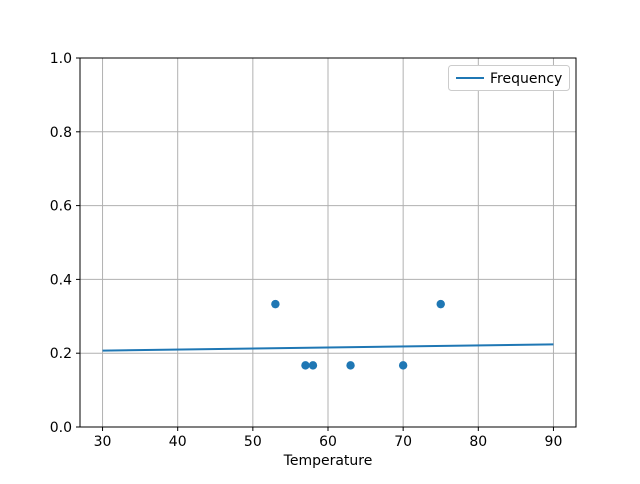 This screenshot has height=484, width=640. What do you see at coordinates (403, 442) in the screenshot?
I see `x-tick-label: 70` at bounding box center [403, 442].